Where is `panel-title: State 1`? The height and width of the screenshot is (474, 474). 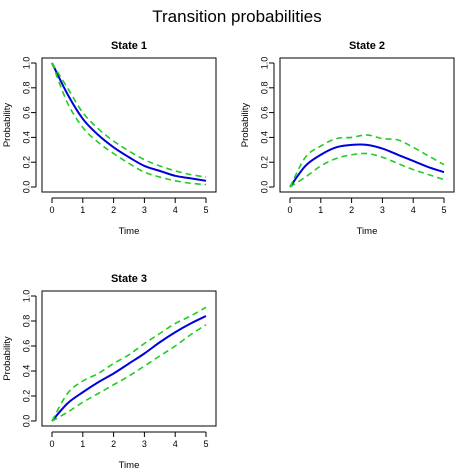 panel-title: State 1 is located at coordinates (129, 46).